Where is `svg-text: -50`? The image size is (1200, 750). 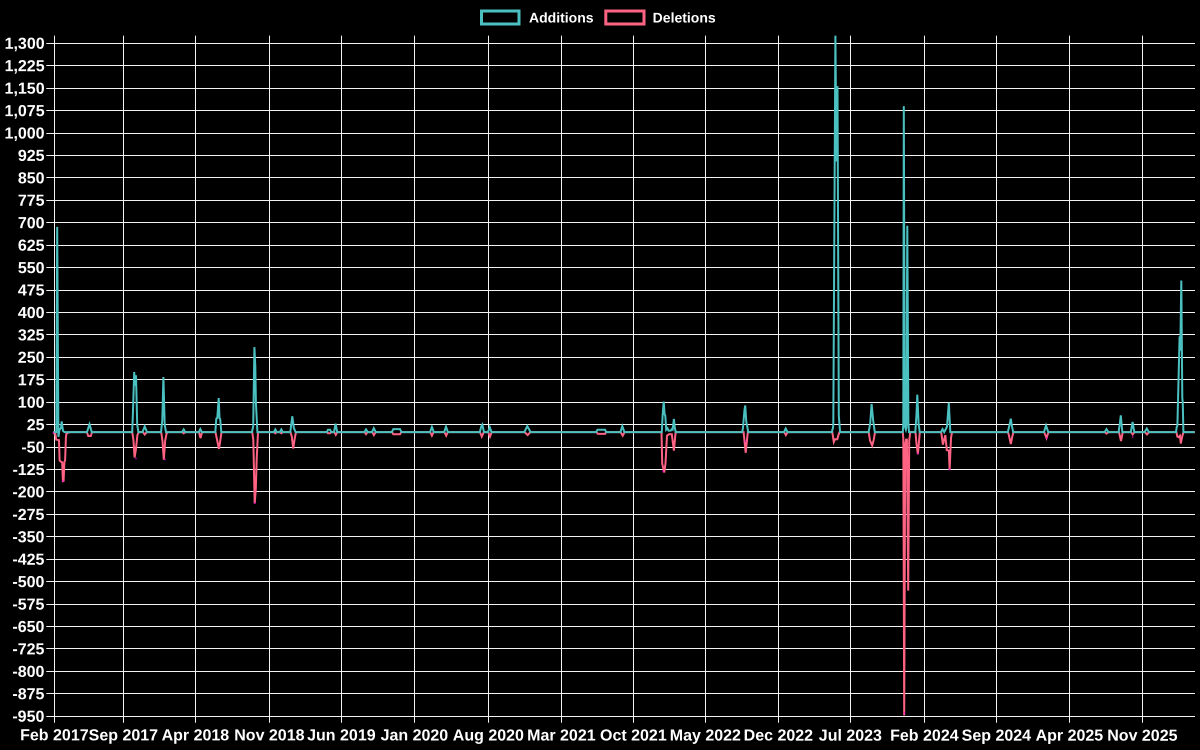
svg-text: -50 is located at coordinates (32, 448).